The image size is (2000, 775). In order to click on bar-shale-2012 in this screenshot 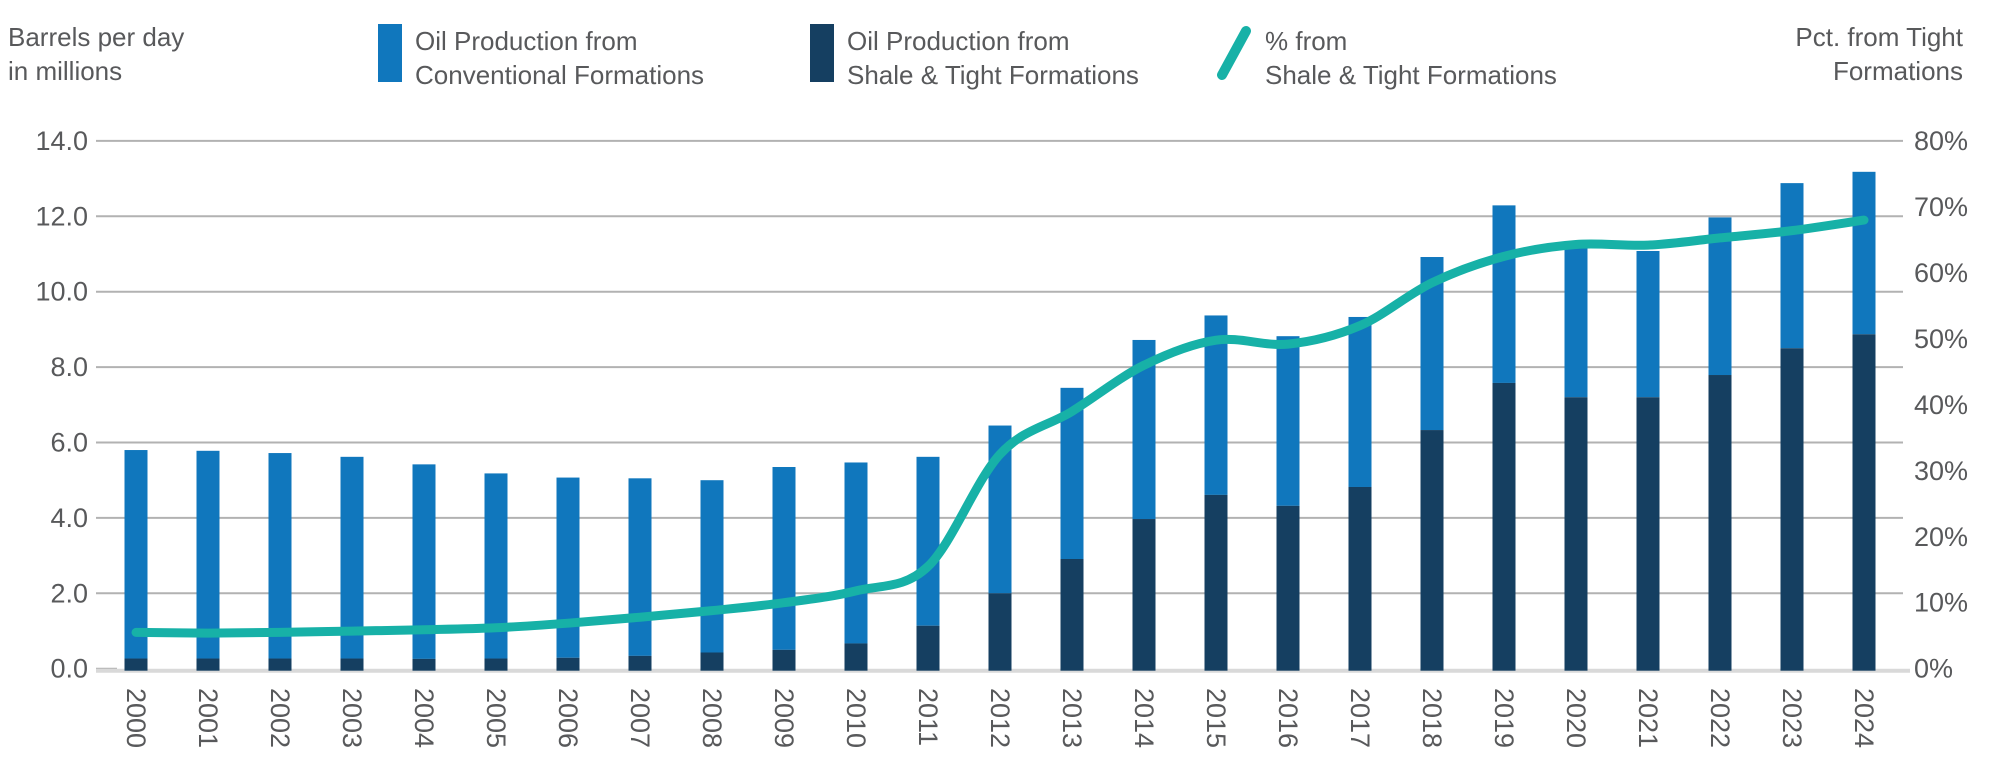, I will do `click(1000, 632)`.